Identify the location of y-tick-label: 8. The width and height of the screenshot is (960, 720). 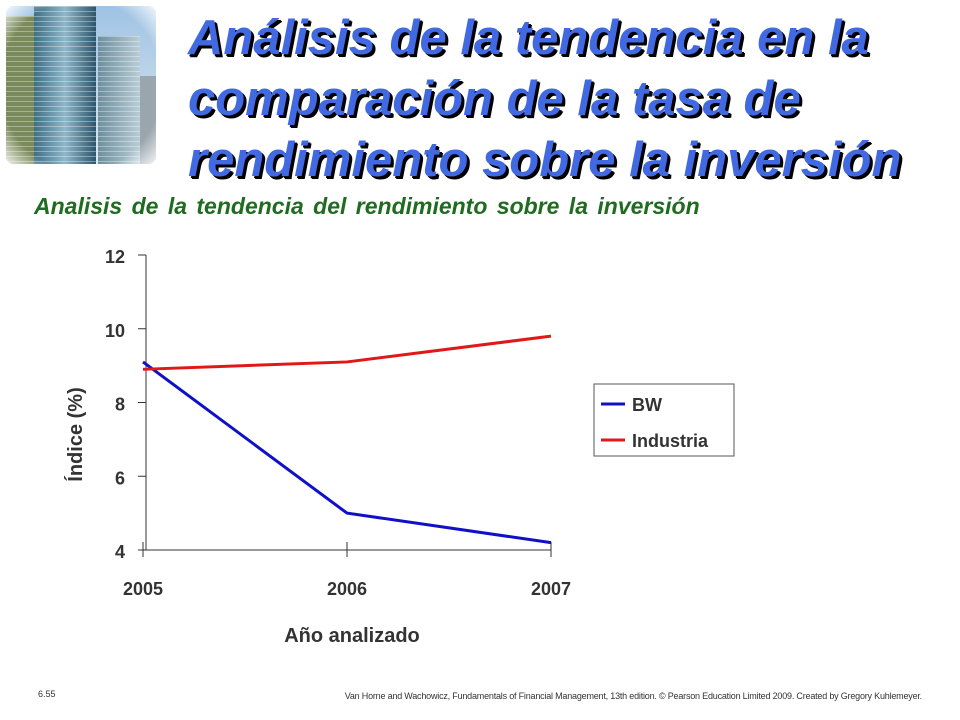
(120, 405).